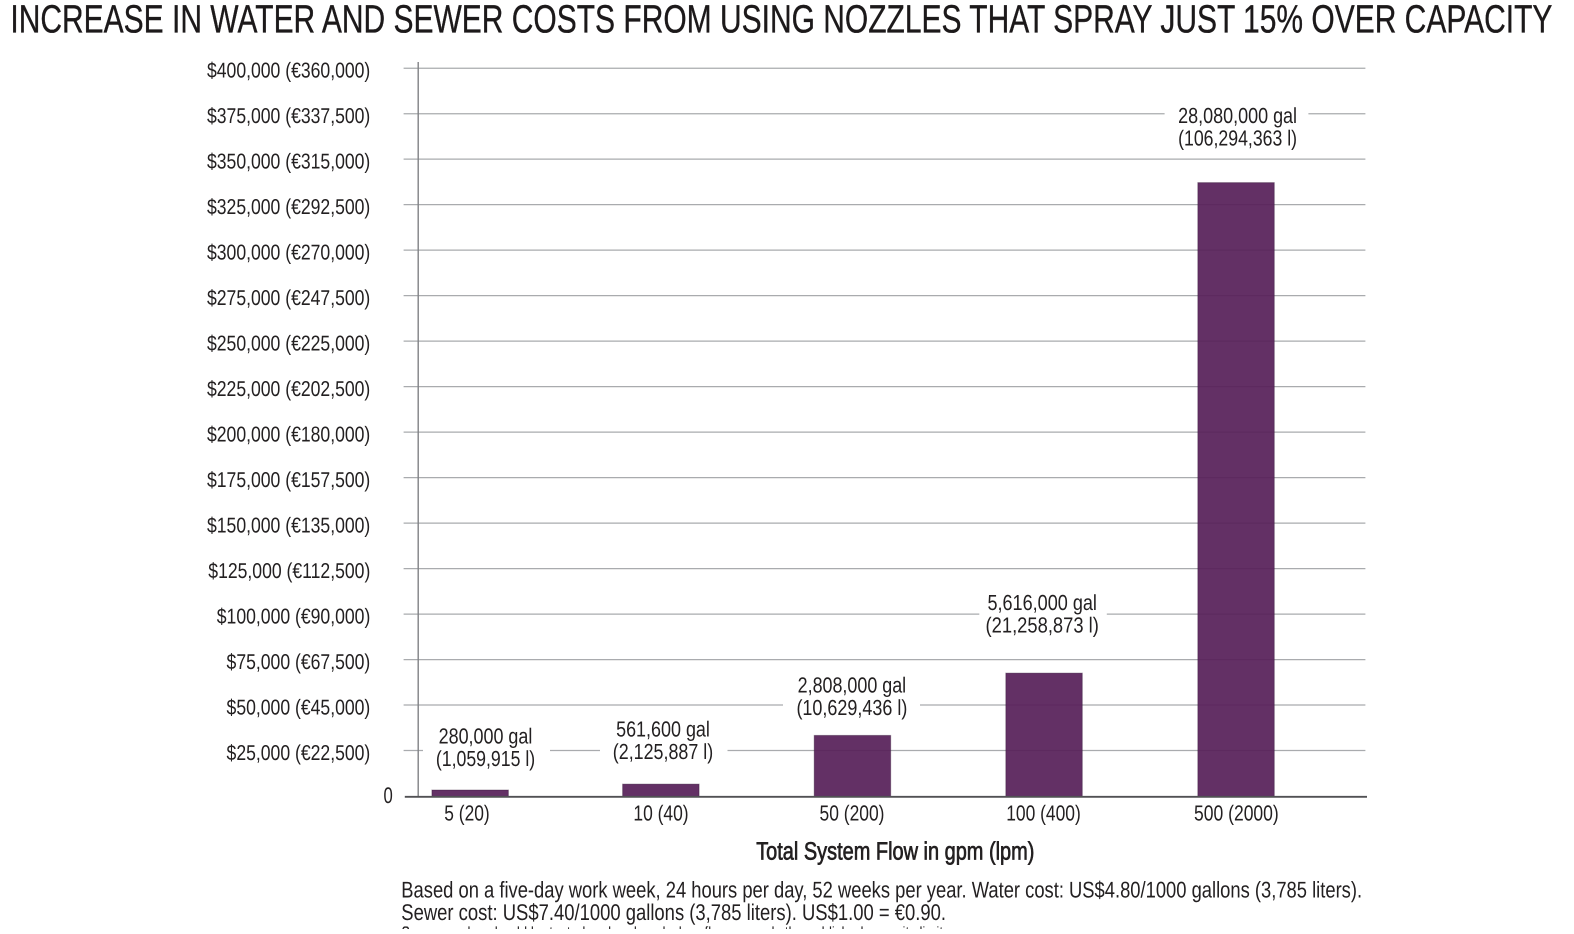 This screenshot has height=934, width=1574. What do you see at coordinates (288, 161) in the screenshot?
I see `svg-text: $350,000 (€315,000)` at bounding box center [288, 161].